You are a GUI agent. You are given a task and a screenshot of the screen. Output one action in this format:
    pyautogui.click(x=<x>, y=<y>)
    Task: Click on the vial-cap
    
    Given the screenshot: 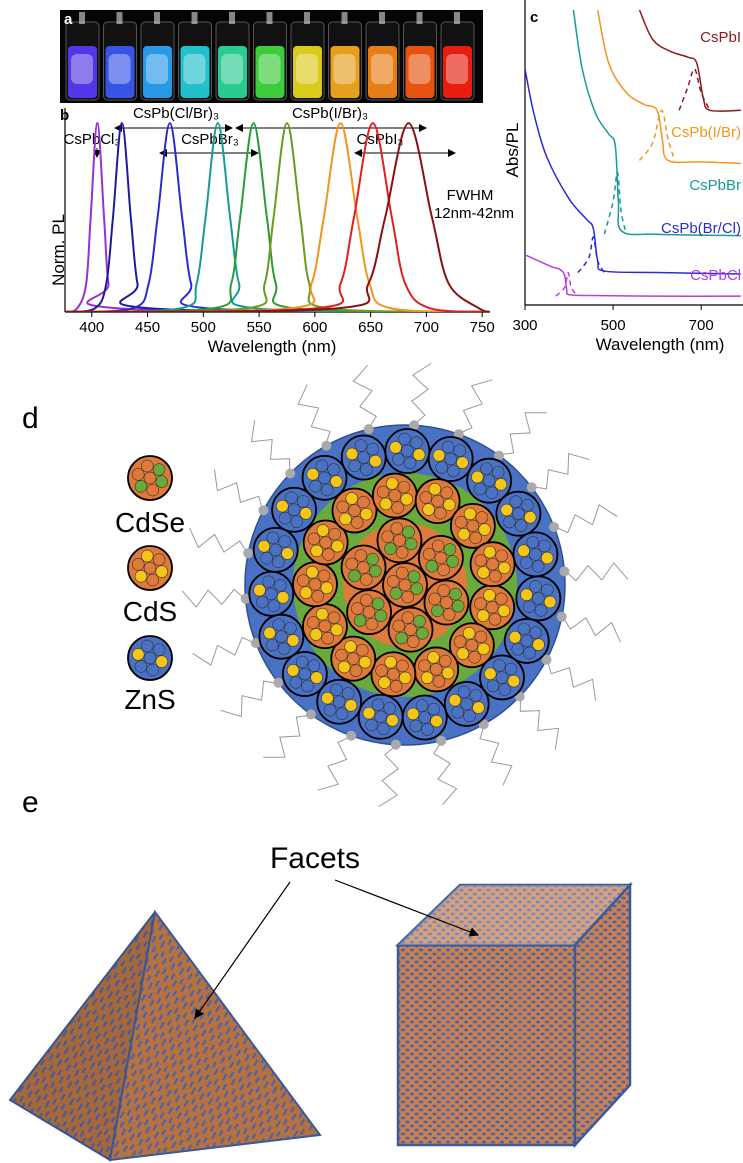 What is the action you would take?
    pyautogui.click(x=232, y=18)
    